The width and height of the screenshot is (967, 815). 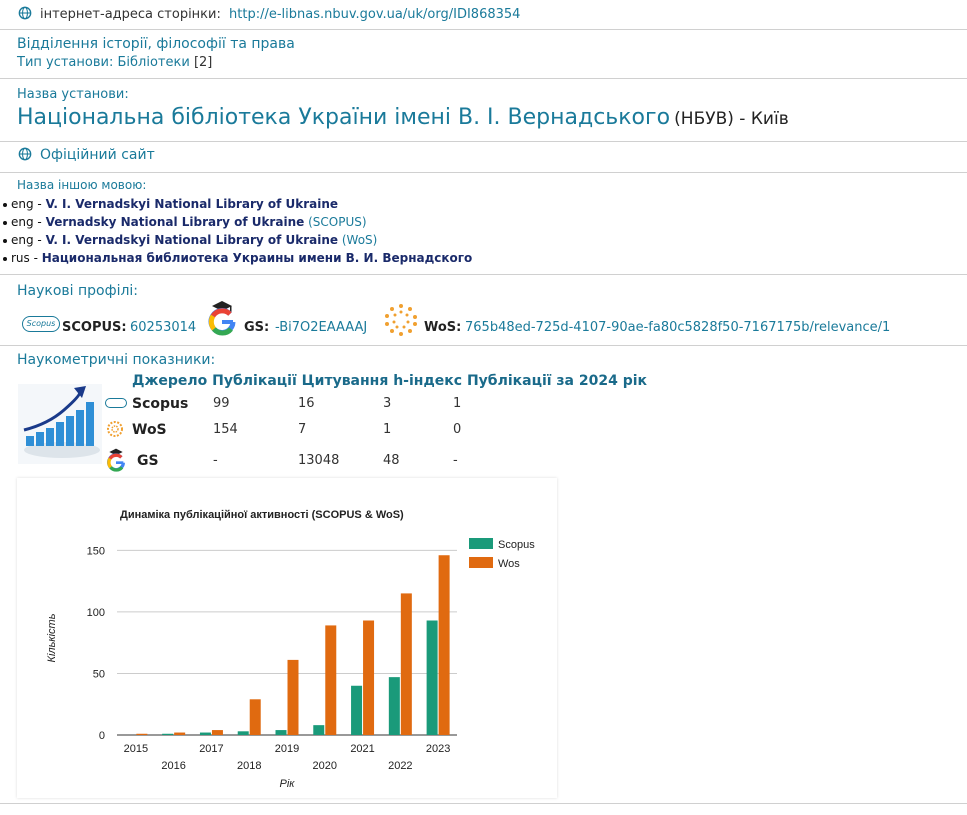 I want to click on x-tick-label: 2022, so click(x=400, y=766).